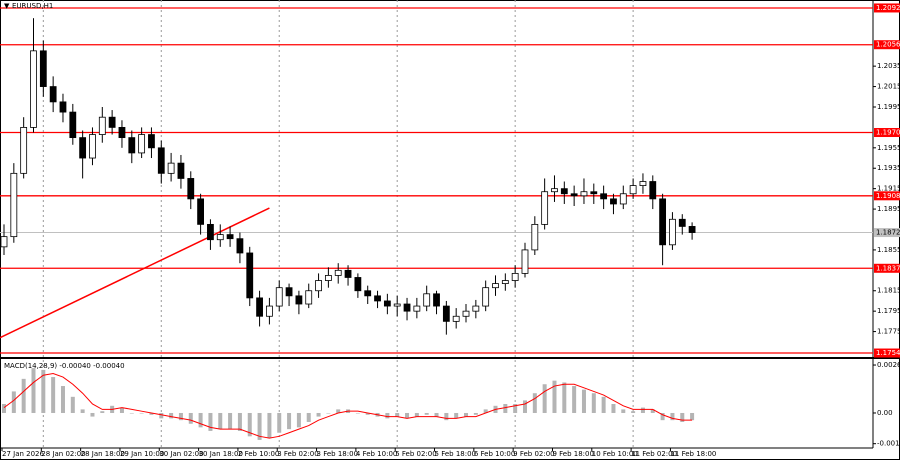 This screenshot has width=900, height=460. Describe the element at coordinates (7, 6) in the screenshot. I see `title-arrow: ▼` at that location.